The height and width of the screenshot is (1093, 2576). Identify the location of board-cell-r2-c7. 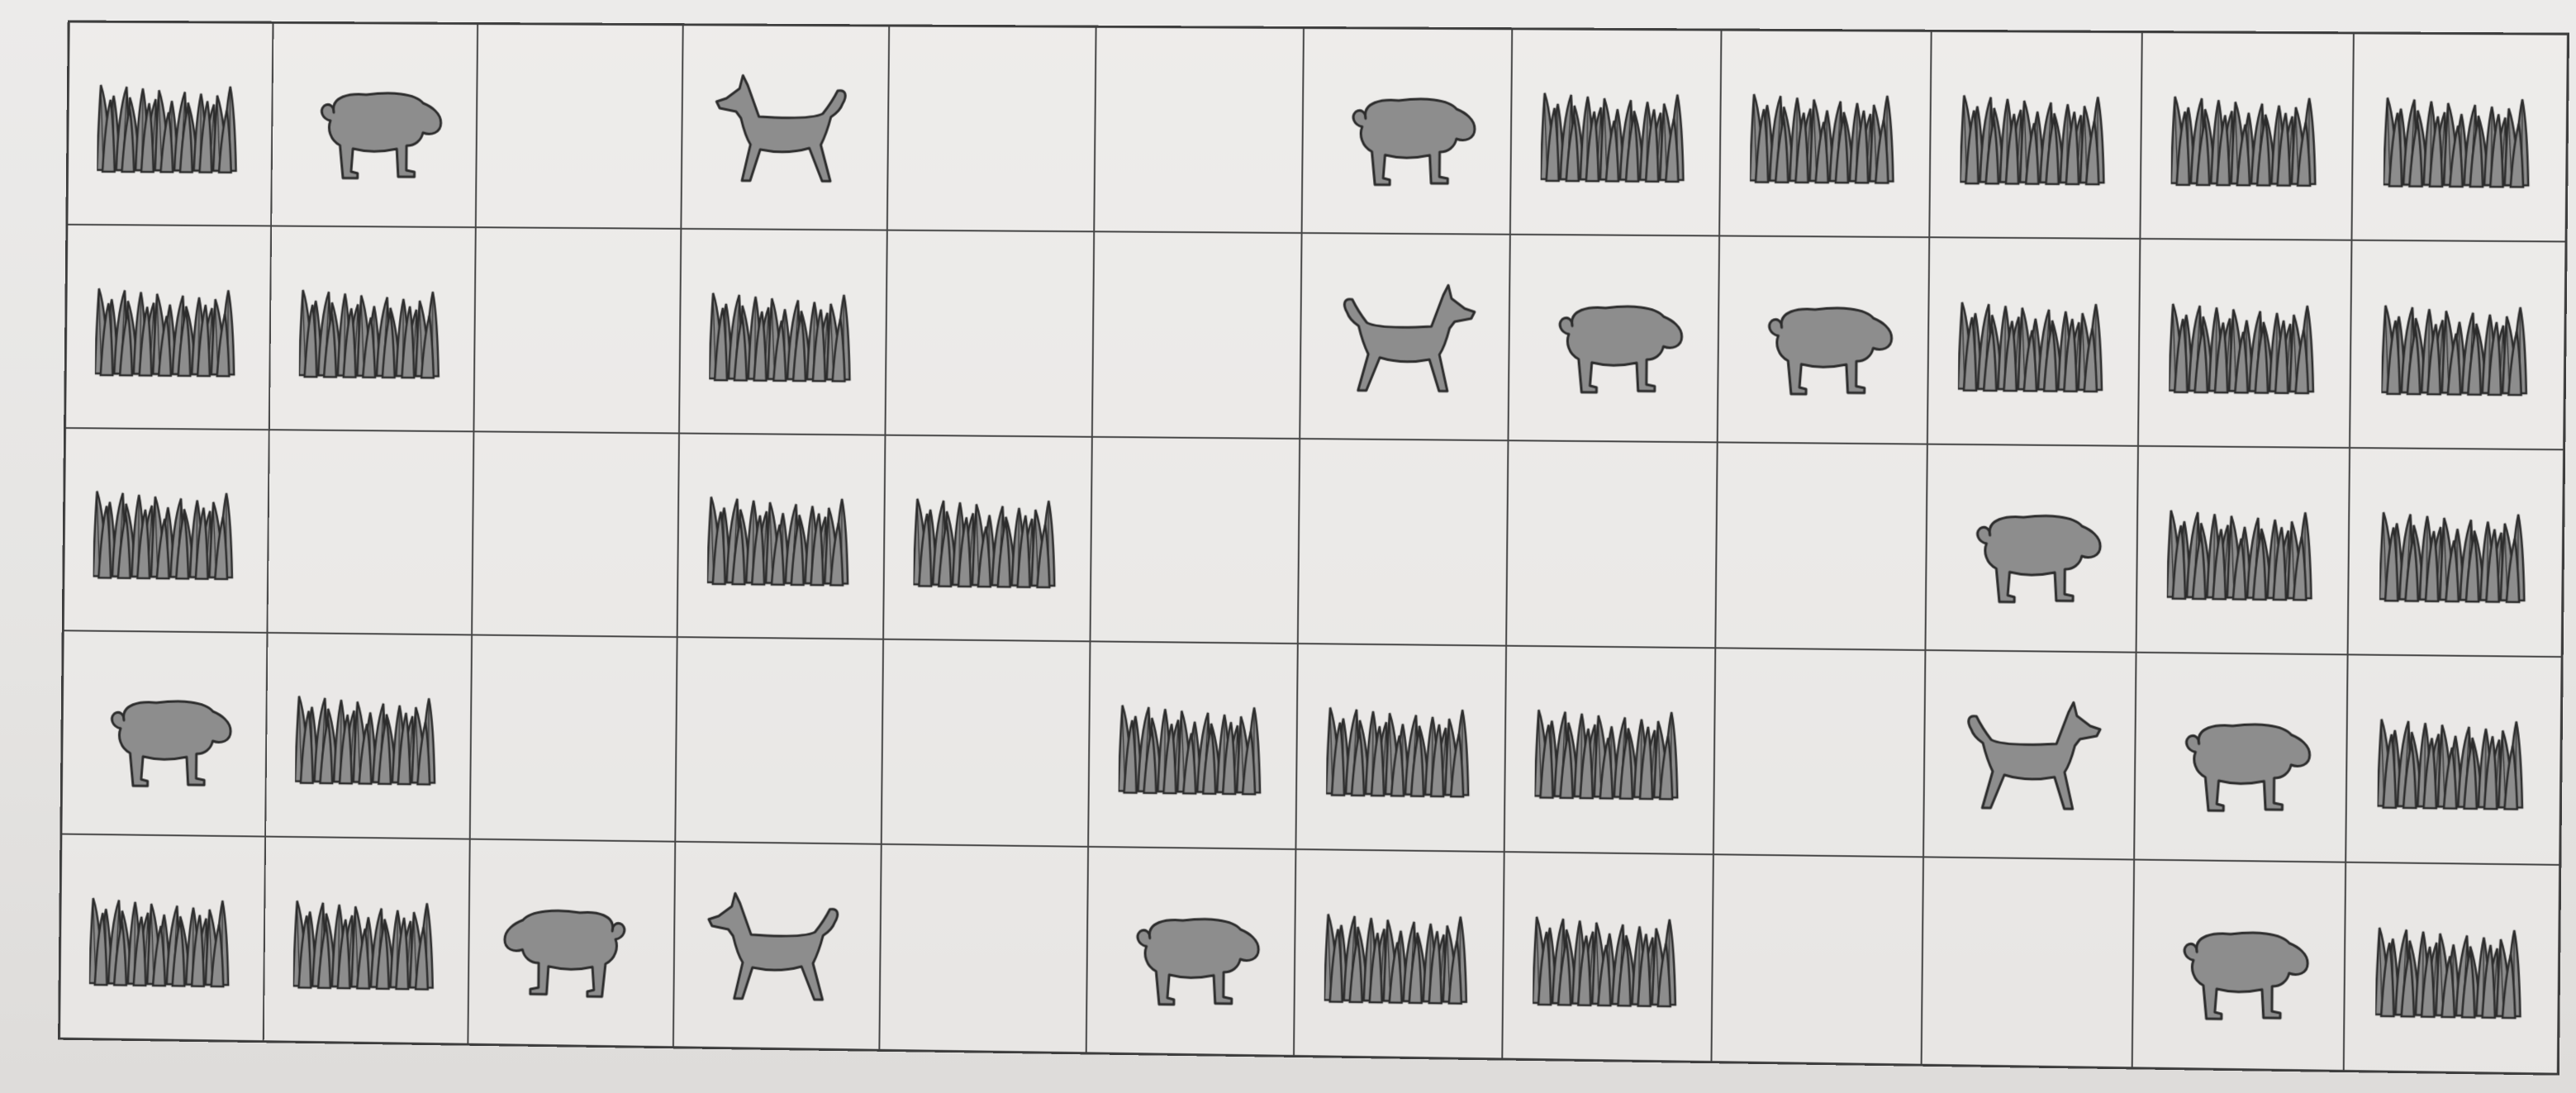
(1405, 337).